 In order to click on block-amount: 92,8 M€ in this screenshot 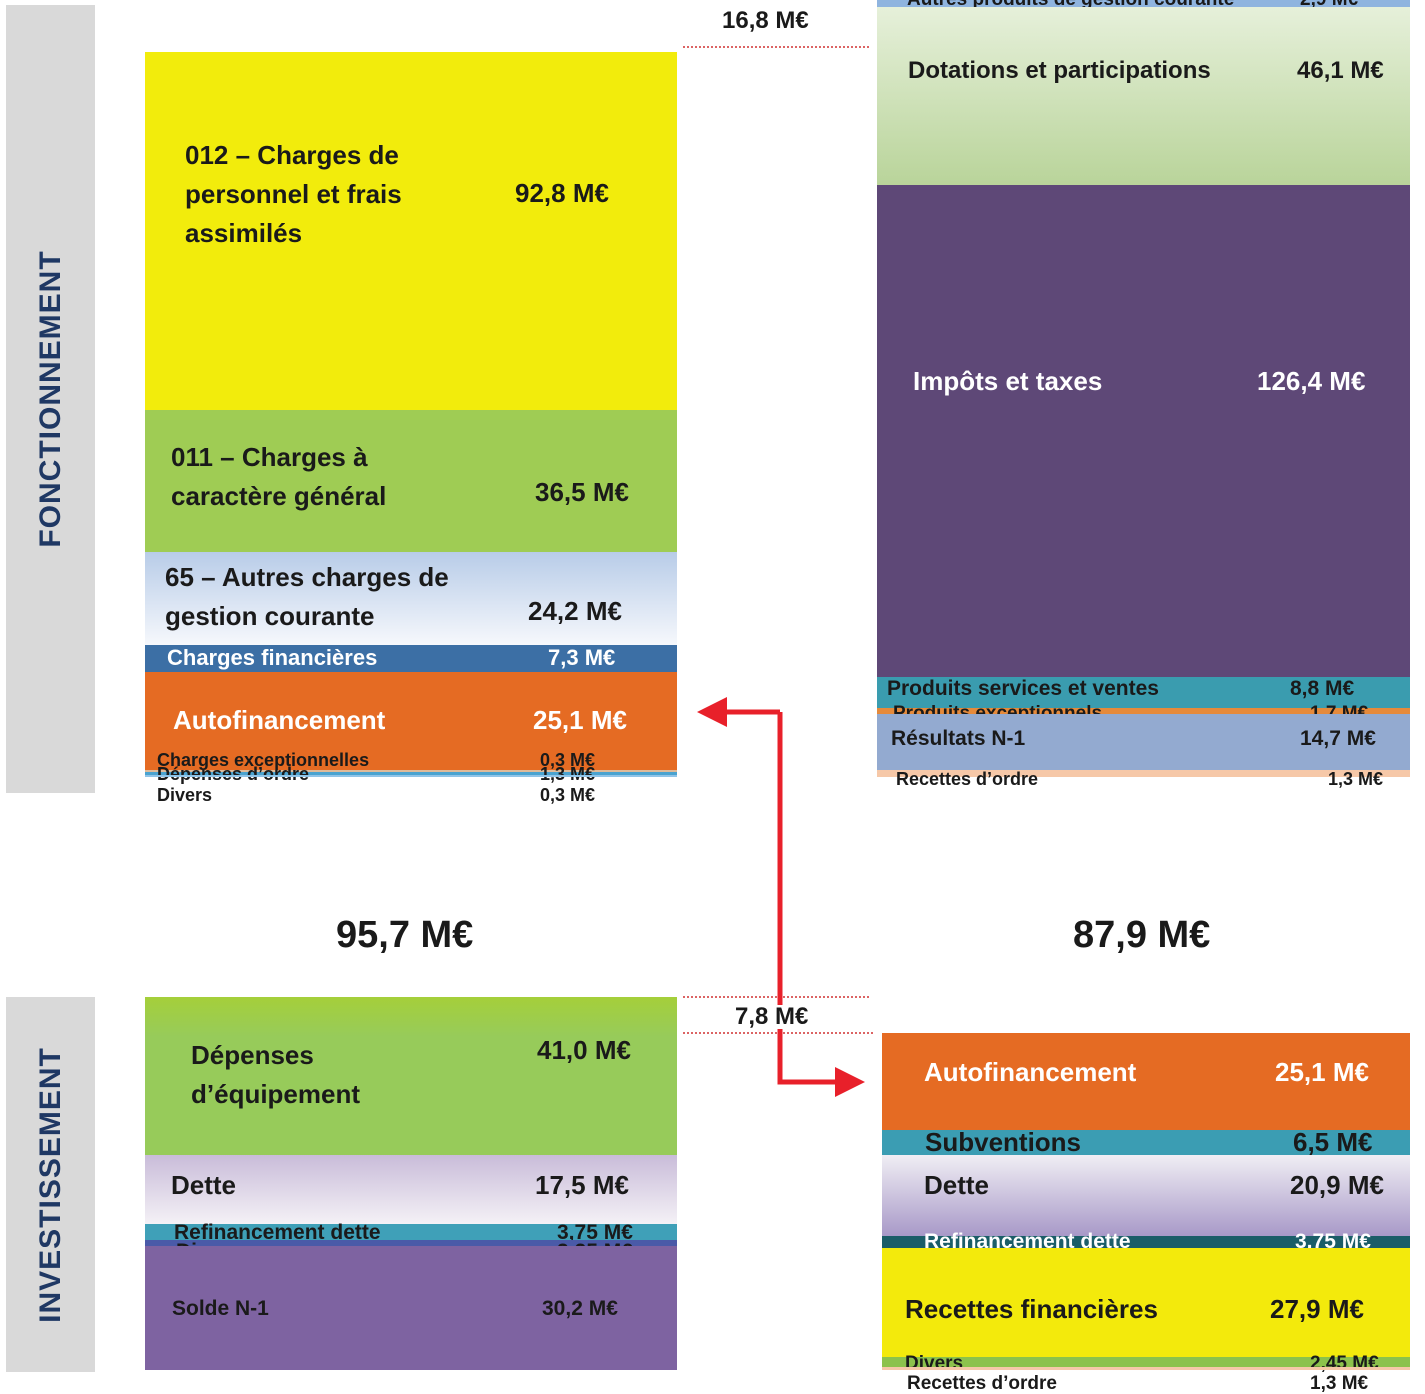, I will do `click(562, 193)`.